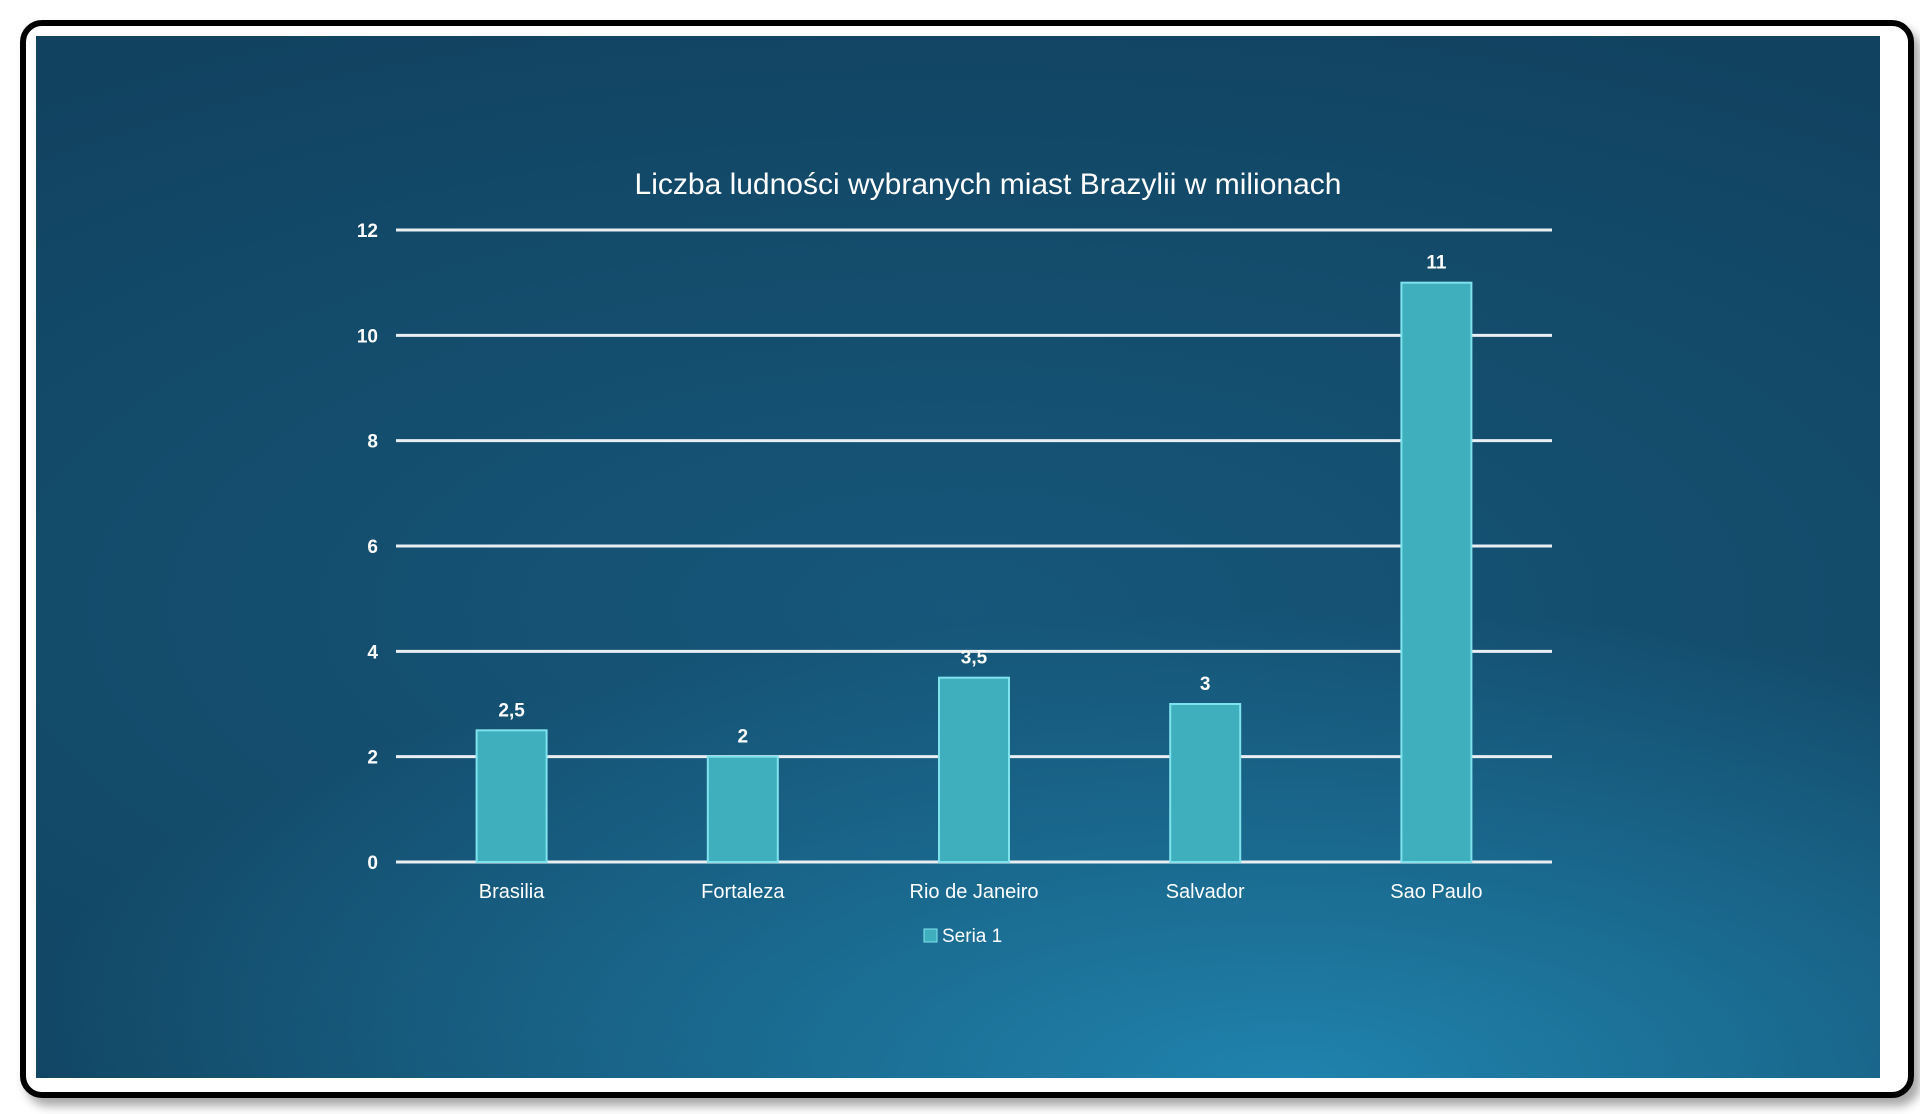 This screenshot has height=1114, width=1920. What do you see at coordinates (1205, 892) in the screenshot?
I see `x-tick-label-salvador: Salvador` at bounding box center [1205, 892].